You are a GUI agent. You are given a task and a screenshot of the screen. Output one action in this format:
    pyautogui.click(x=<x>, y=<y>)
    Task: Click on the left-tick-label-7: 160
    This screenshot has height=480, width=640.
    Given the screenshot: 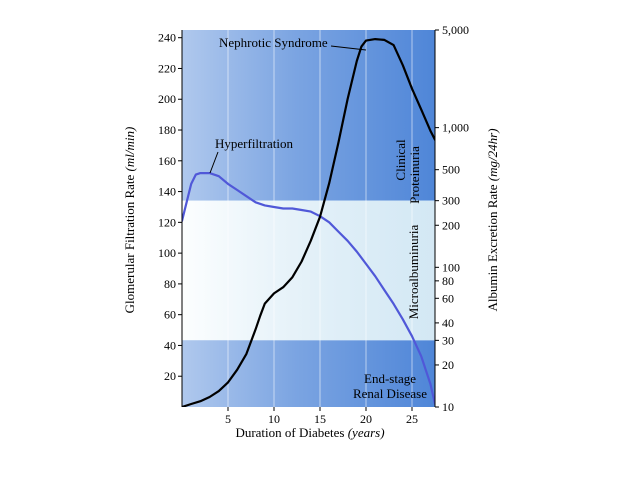 What is the action you would take?
    pyautogui.click(x=167, y=161)
    